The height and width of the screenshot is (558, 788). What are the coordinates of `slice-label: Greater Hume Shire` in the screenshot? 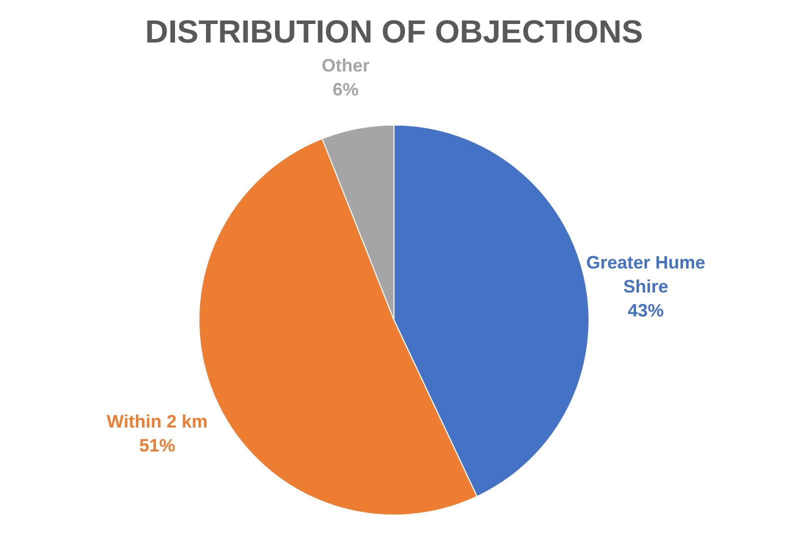 It's located at (646, 274).